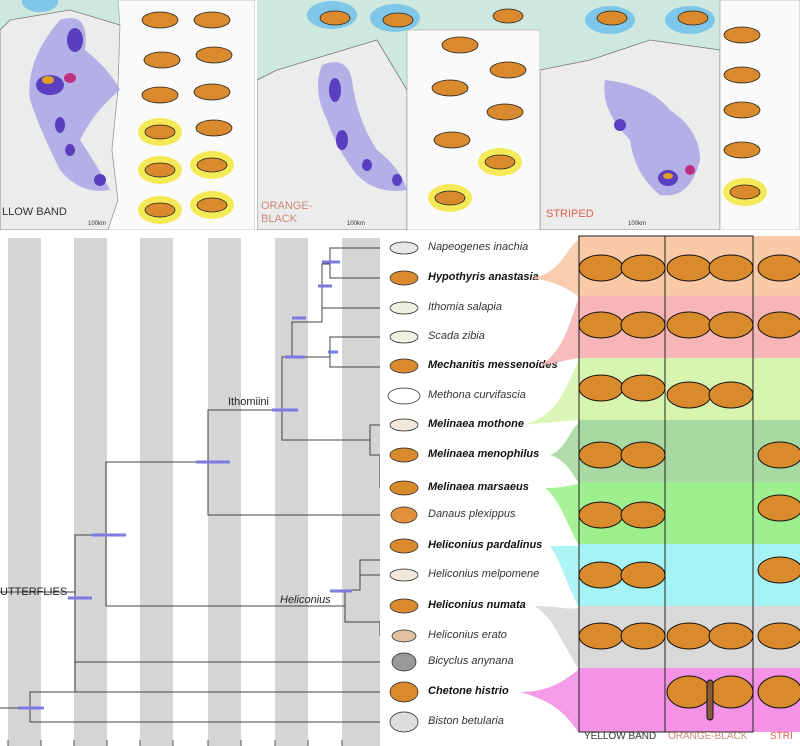  I want to click on taxon-16: Biston betularia, so click(466, 721).